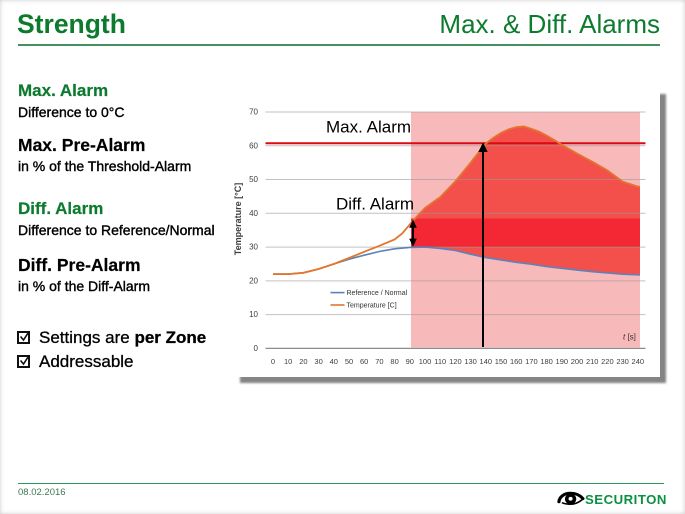 This screenshot has width=685, height=514. I want to click on svg-text: 240, so click(638, 361).